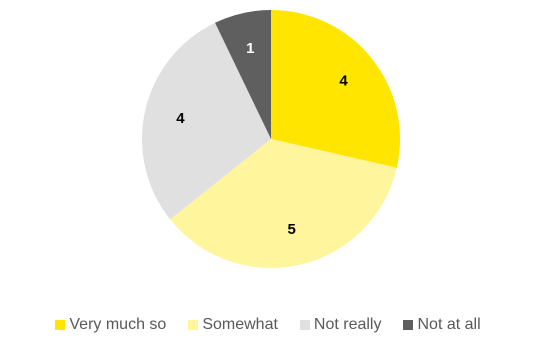 The width and height of the screenshot is (536, 340). Describe the element at coordinates (243, 74) in the screenshot. I see `pie-slice-not-at-all` at that location.